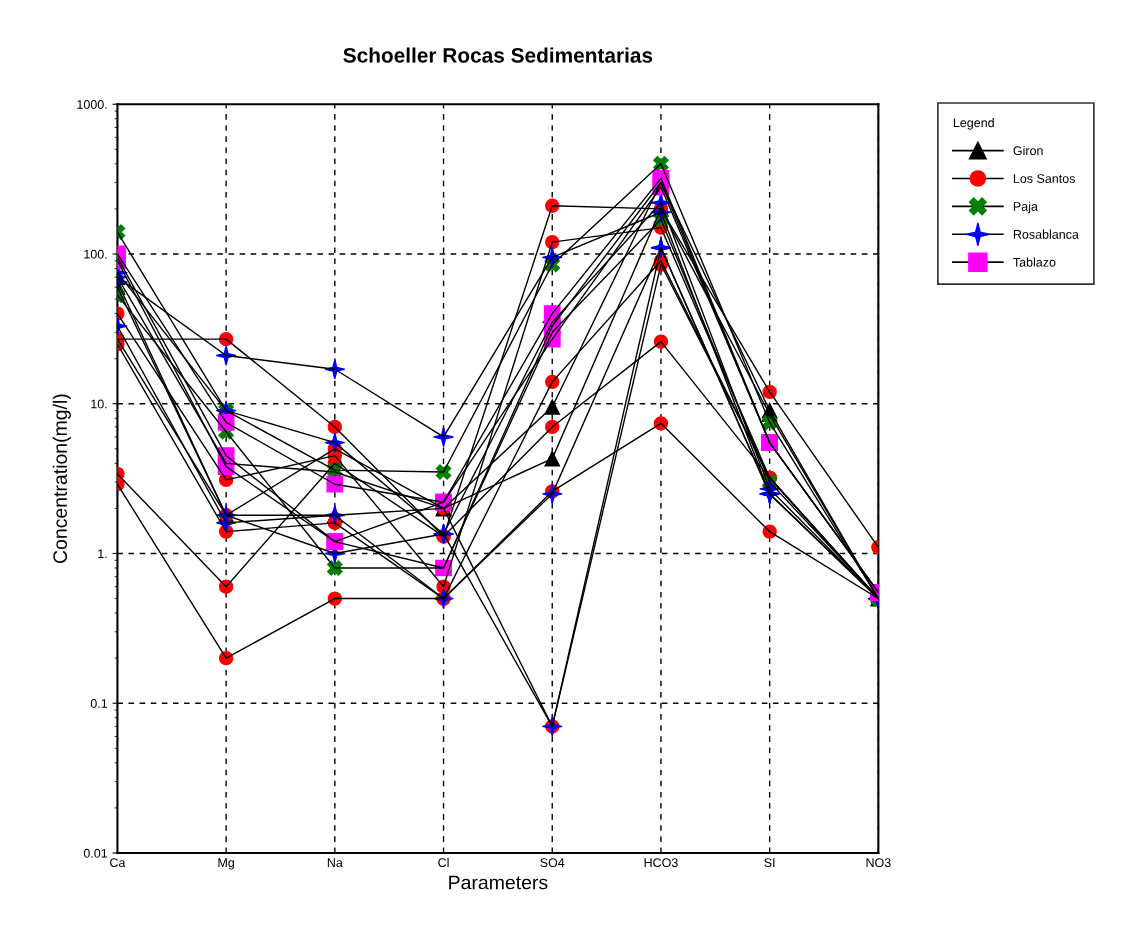 The height and width of the screenshot is (939, 1129). Describe the element at coordinates (102, 554) in the screenshot. I see `y-tick-label: 1.` at that location.